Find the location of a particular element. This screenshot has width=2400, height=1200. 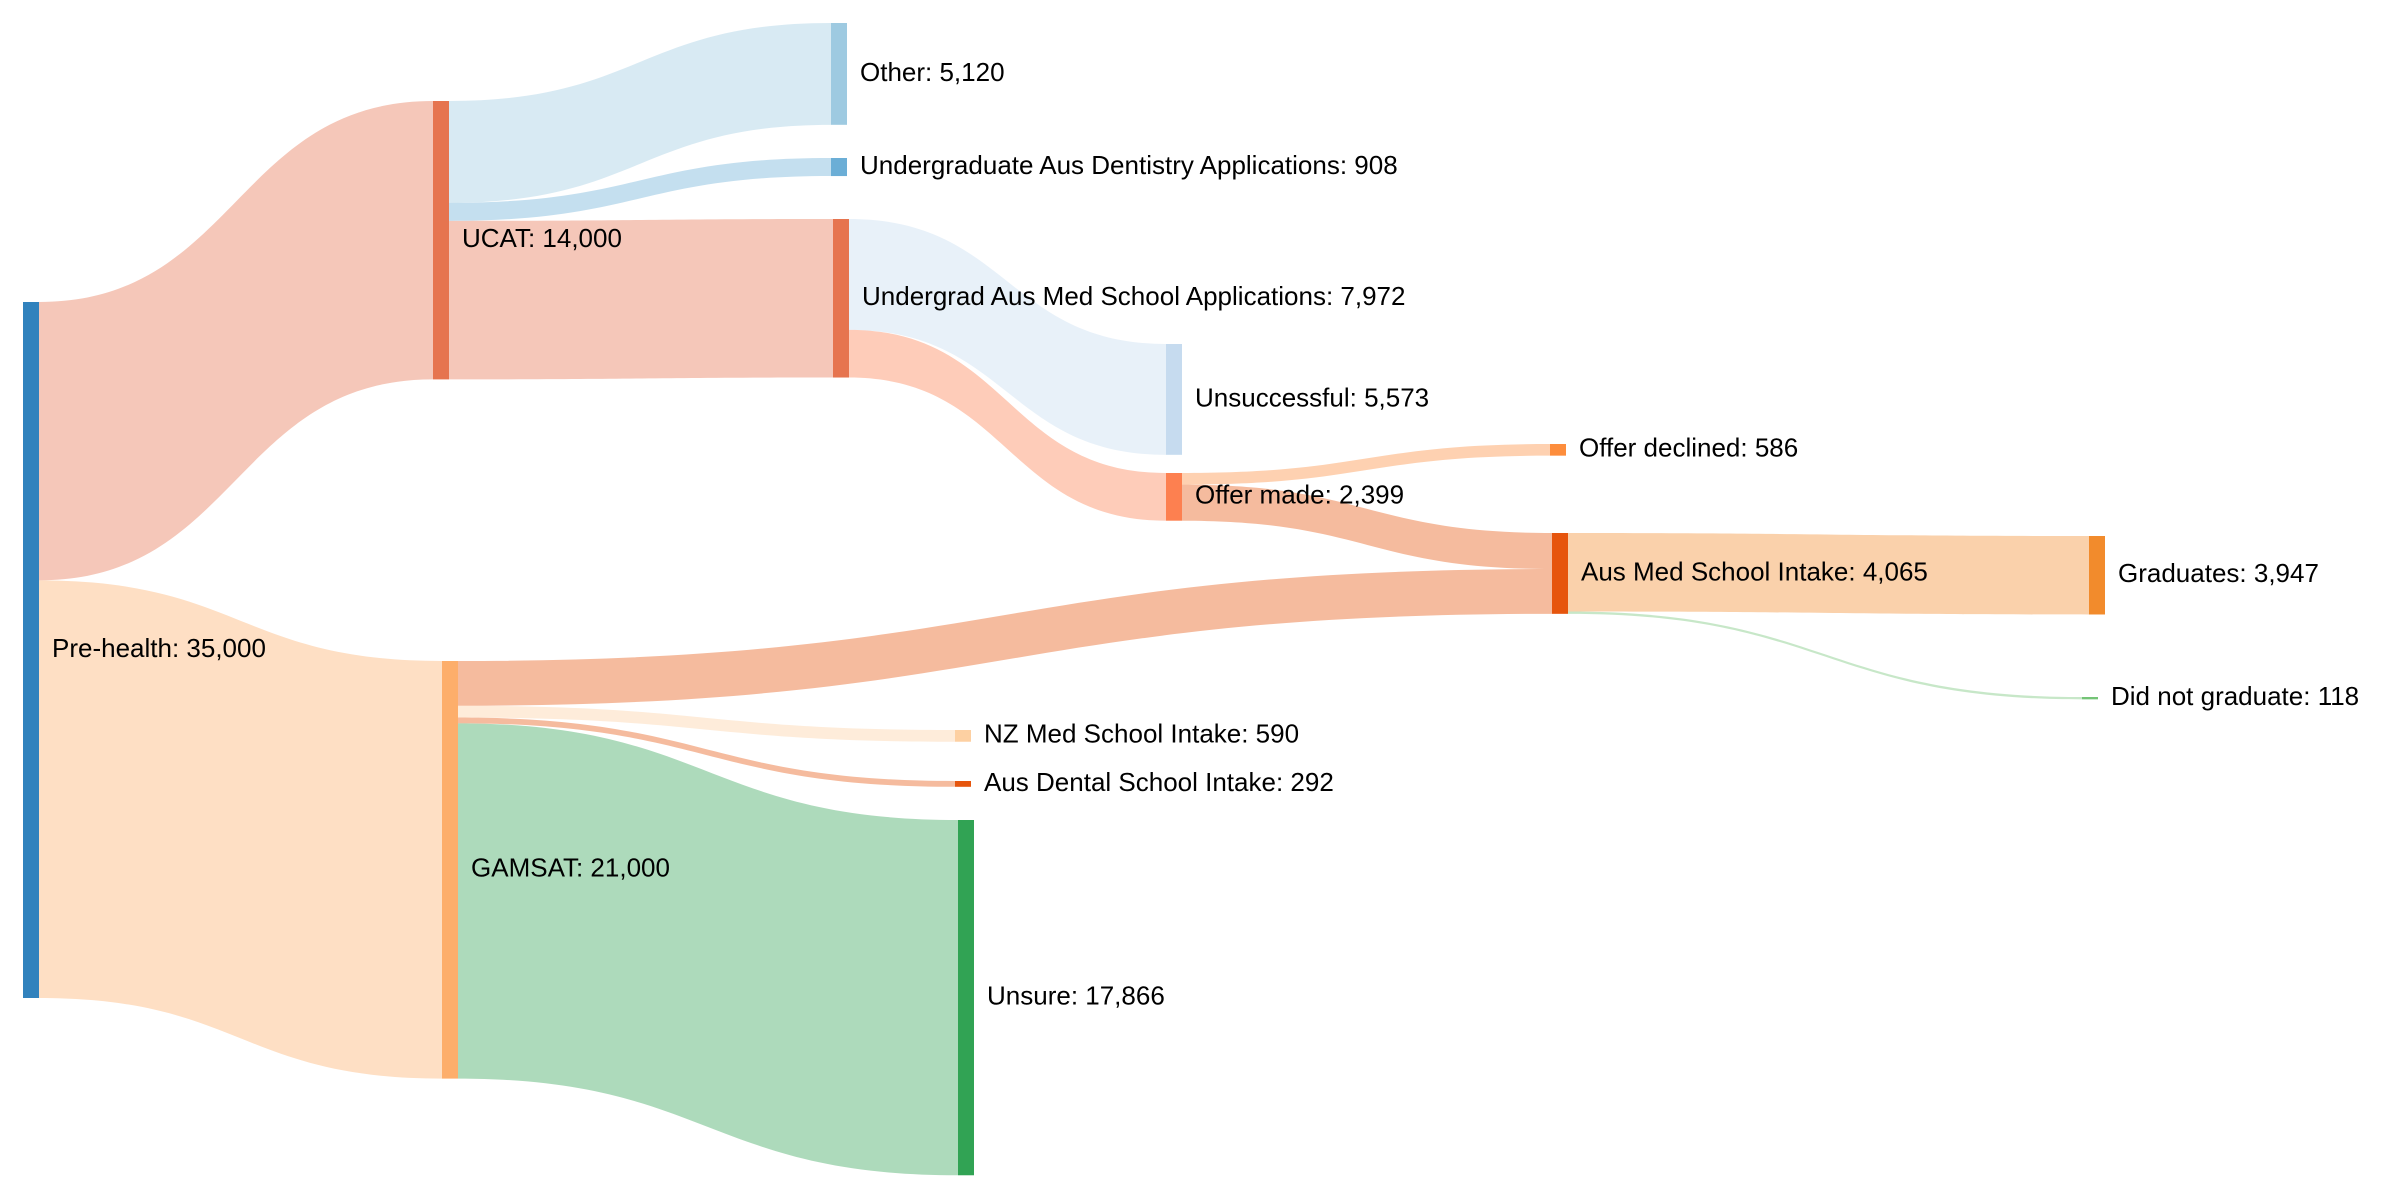

node-other is located at coordinates (839, 74).